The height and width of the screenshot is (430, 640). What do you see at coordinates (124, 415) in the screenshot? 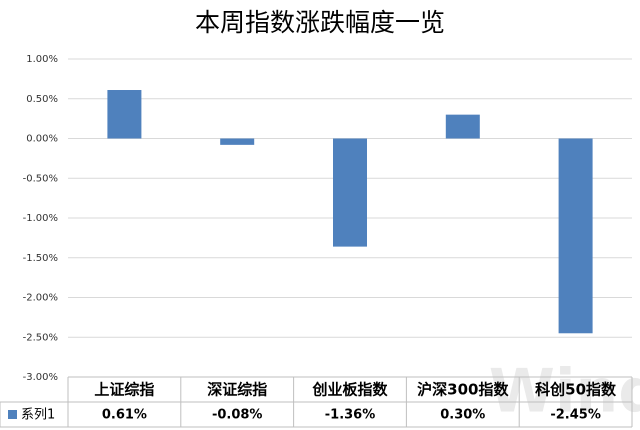
I see `value-label: 0.61%` at bounding box center [124, 415].